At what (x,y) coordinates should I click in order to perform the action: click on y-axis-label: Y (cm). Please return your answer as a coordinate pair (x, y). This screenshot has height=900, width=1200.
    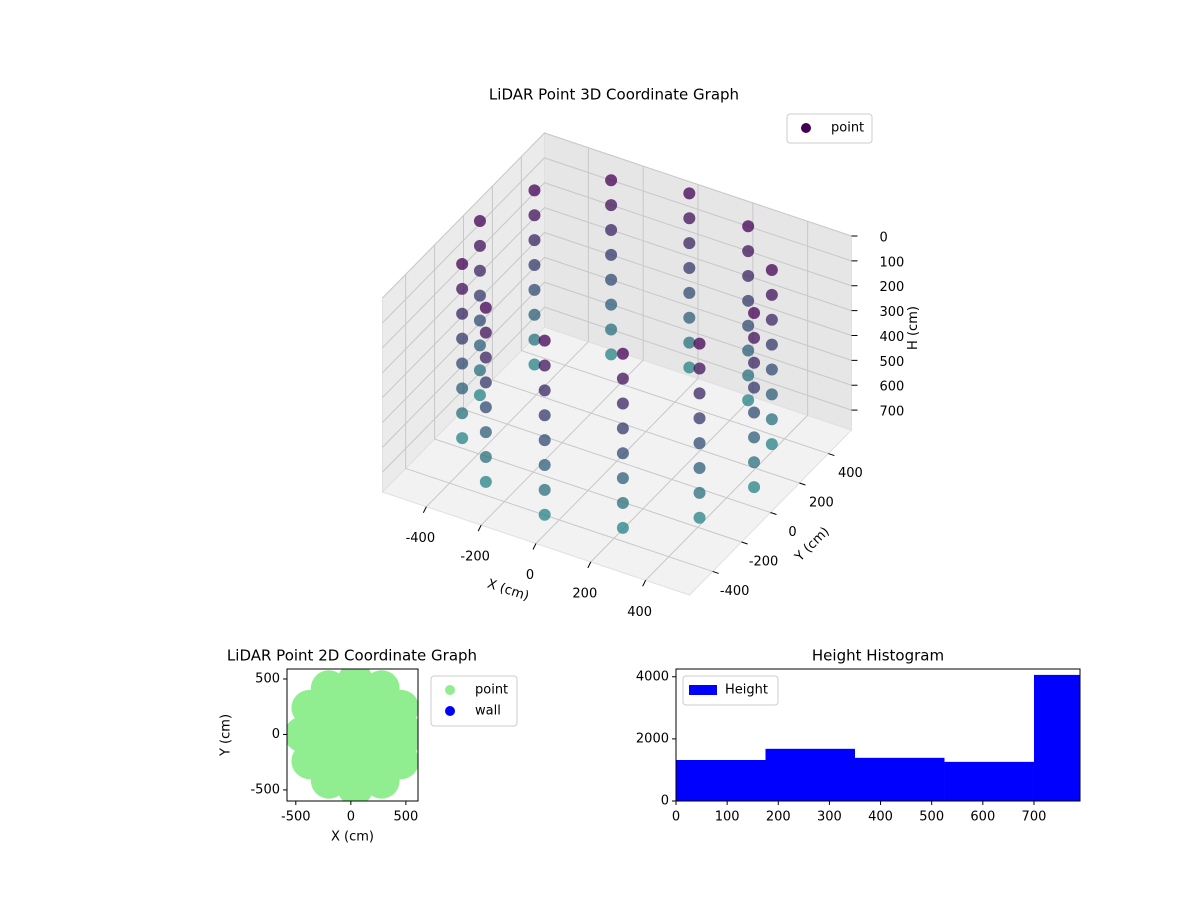
    Looking at the image, I should click on (812, 544).